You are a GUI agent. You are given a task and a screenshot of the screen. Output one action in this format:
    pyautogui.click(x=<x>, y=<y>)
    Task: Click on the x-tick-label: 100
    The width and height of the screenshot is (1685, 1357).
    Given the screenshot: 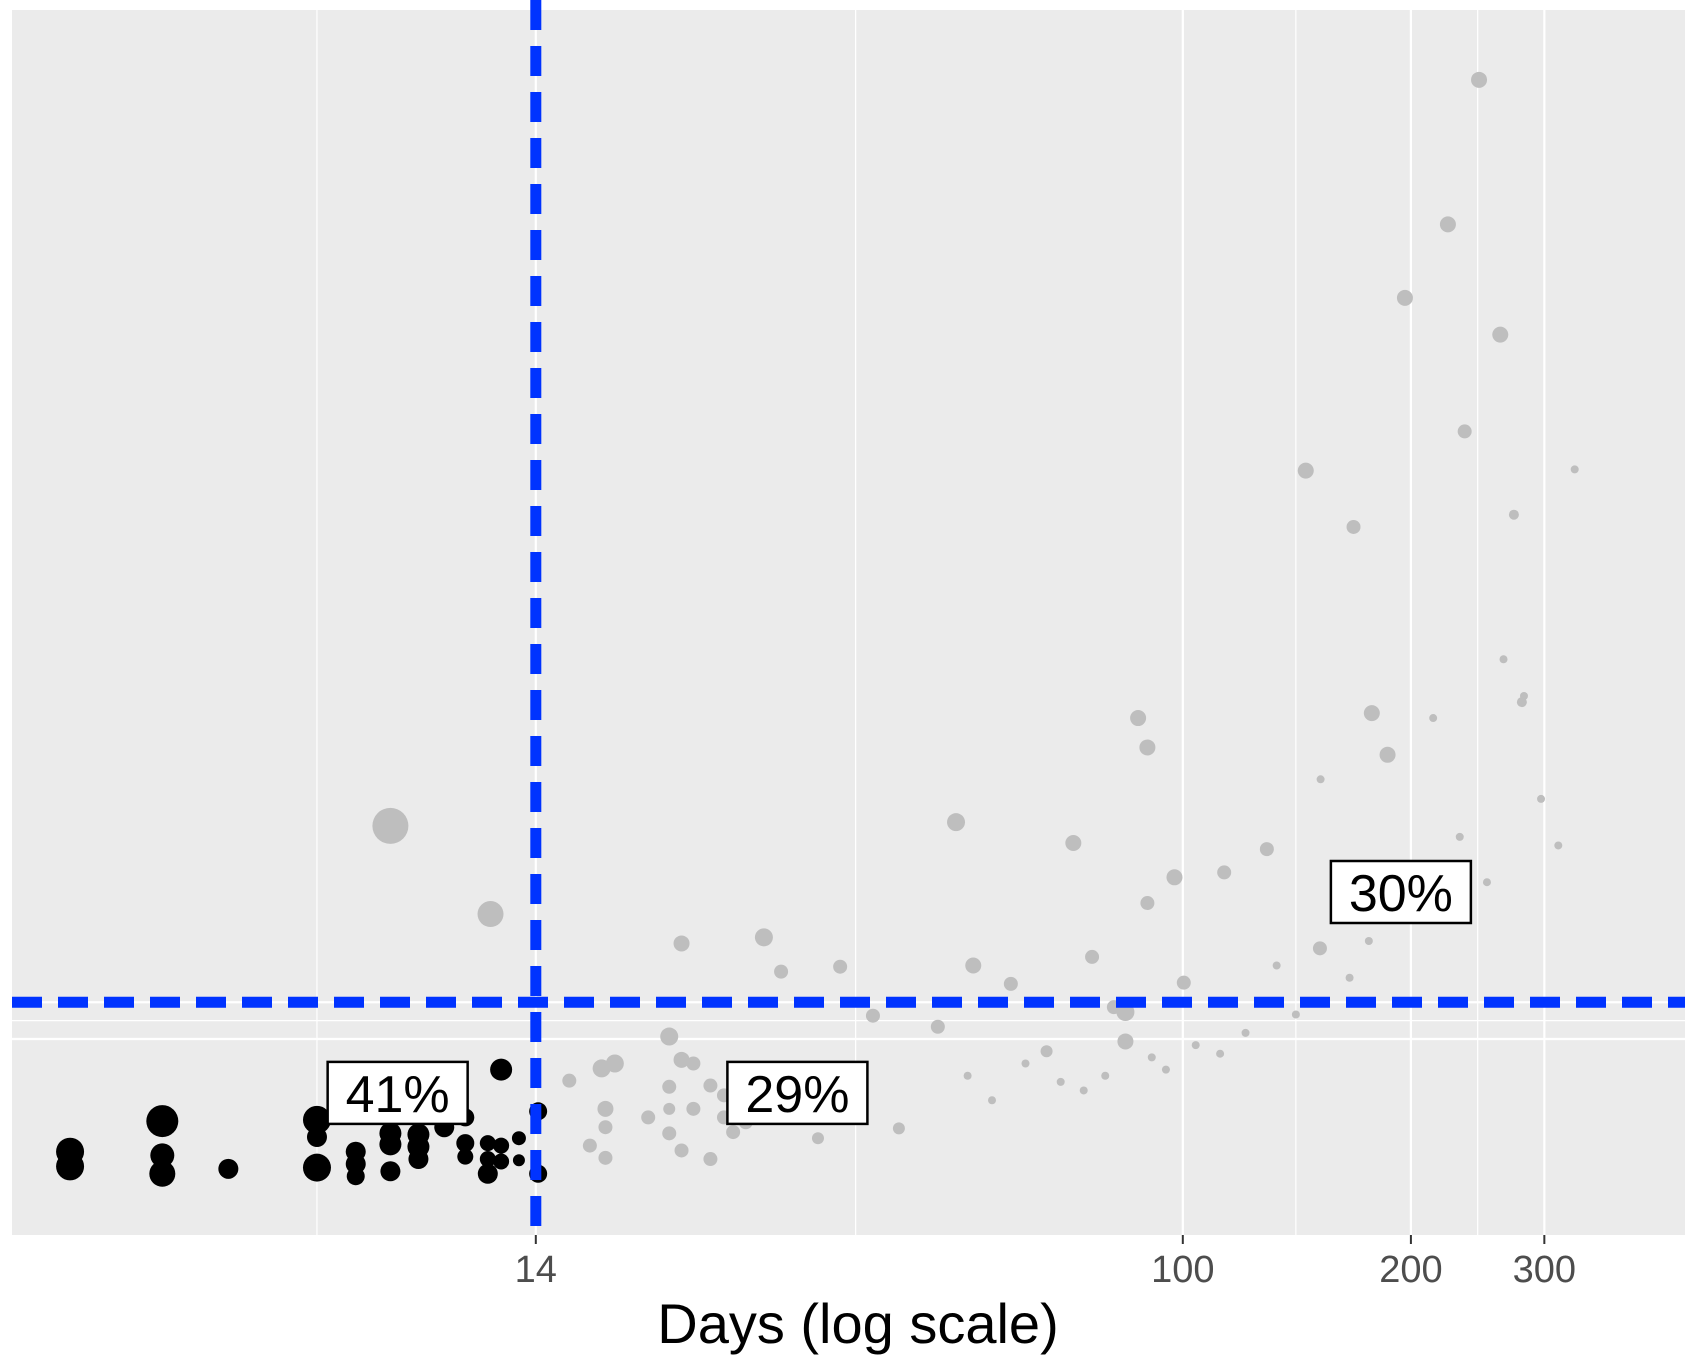 What is the action you would take?
    pyautogui.click(x=1182, y=1270)
    